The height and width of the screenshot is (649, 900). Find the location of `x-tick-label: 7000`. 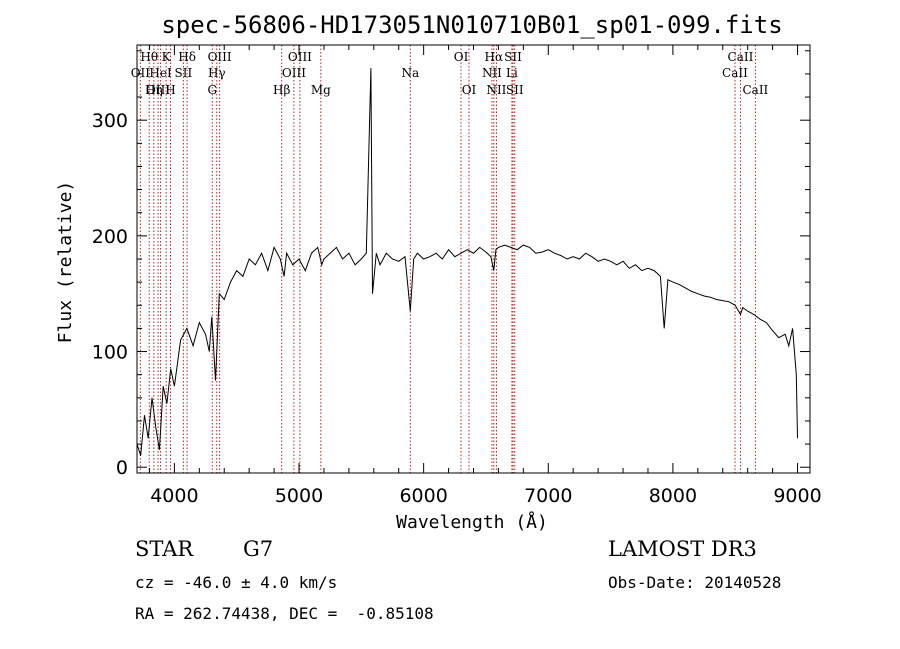

x-tick-label: 7000 is located at coordinates (548, 496).